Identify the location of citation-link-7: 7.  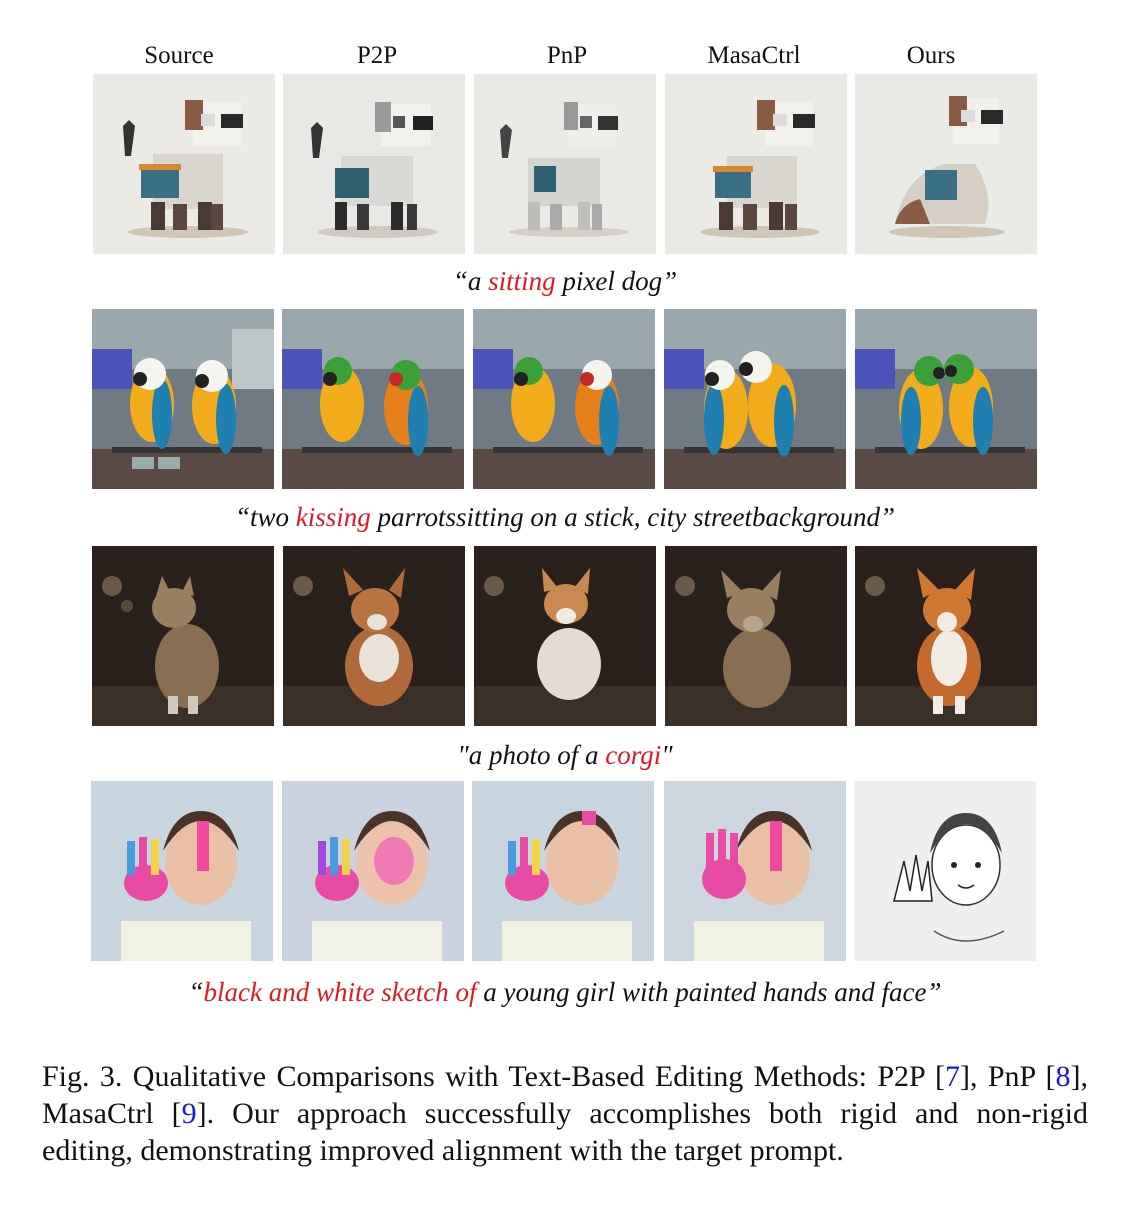
(952, 1076).